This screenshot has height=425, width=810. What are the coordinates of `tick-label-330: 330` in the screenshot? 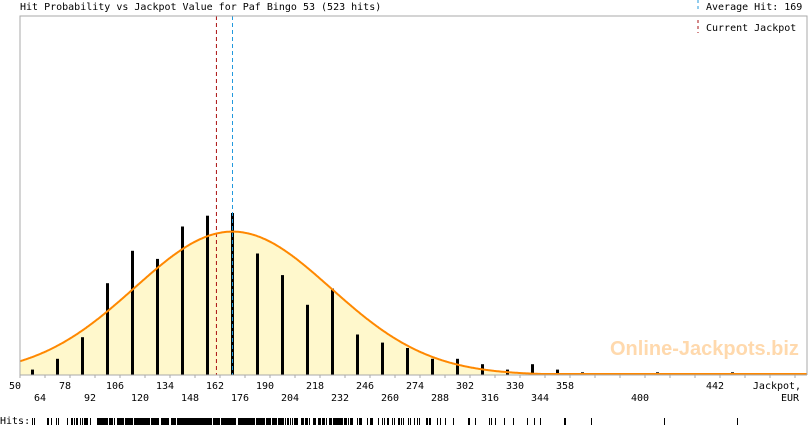 It's located at (515, 386).